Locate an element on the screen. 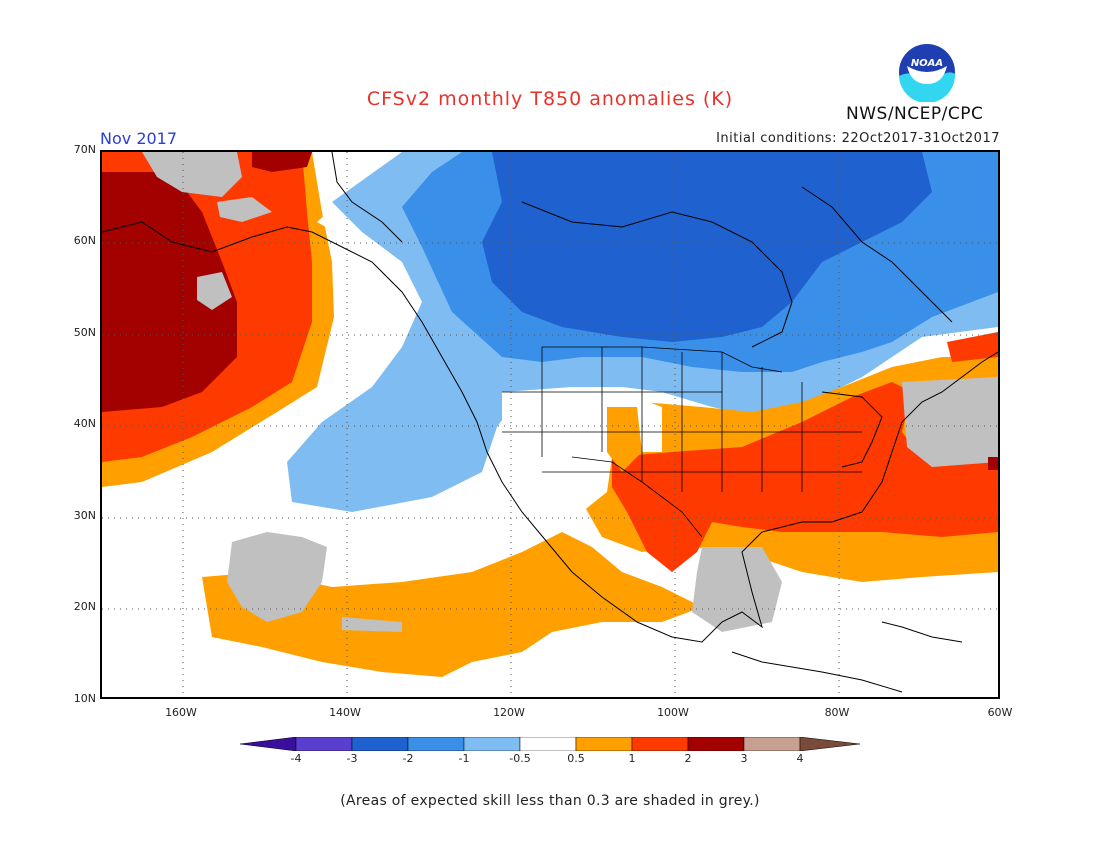 This screenshot has height=850, width=1100. colorbar-tick-minus1: -1 is located at coordinates (464, 758).